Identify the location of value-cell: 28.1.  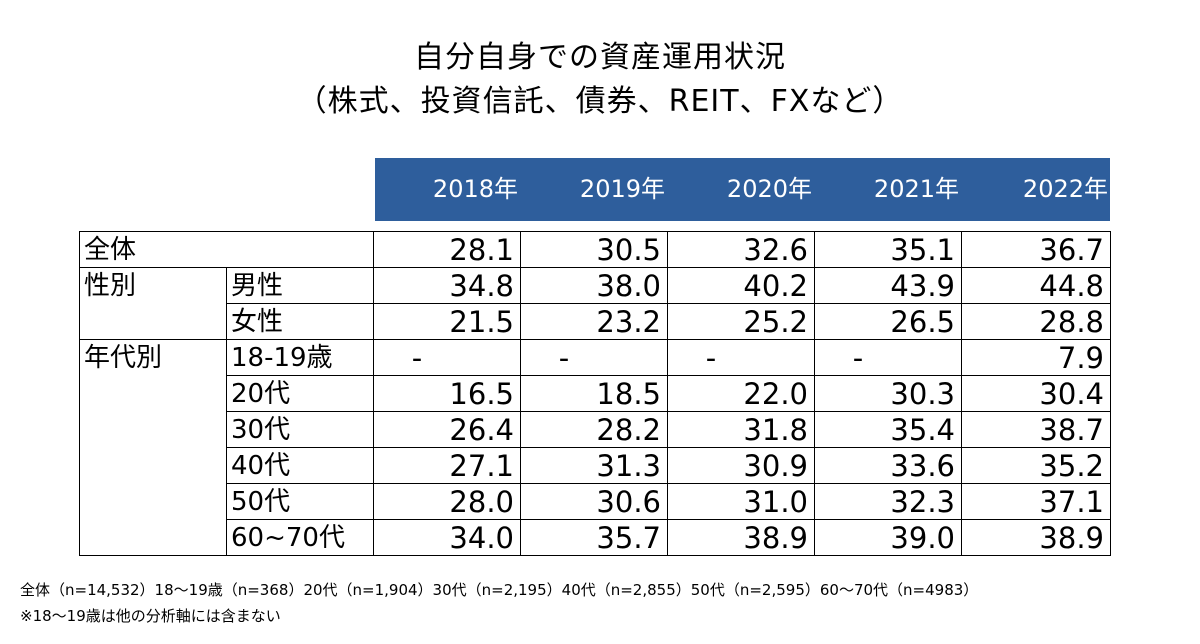
(447, 249).